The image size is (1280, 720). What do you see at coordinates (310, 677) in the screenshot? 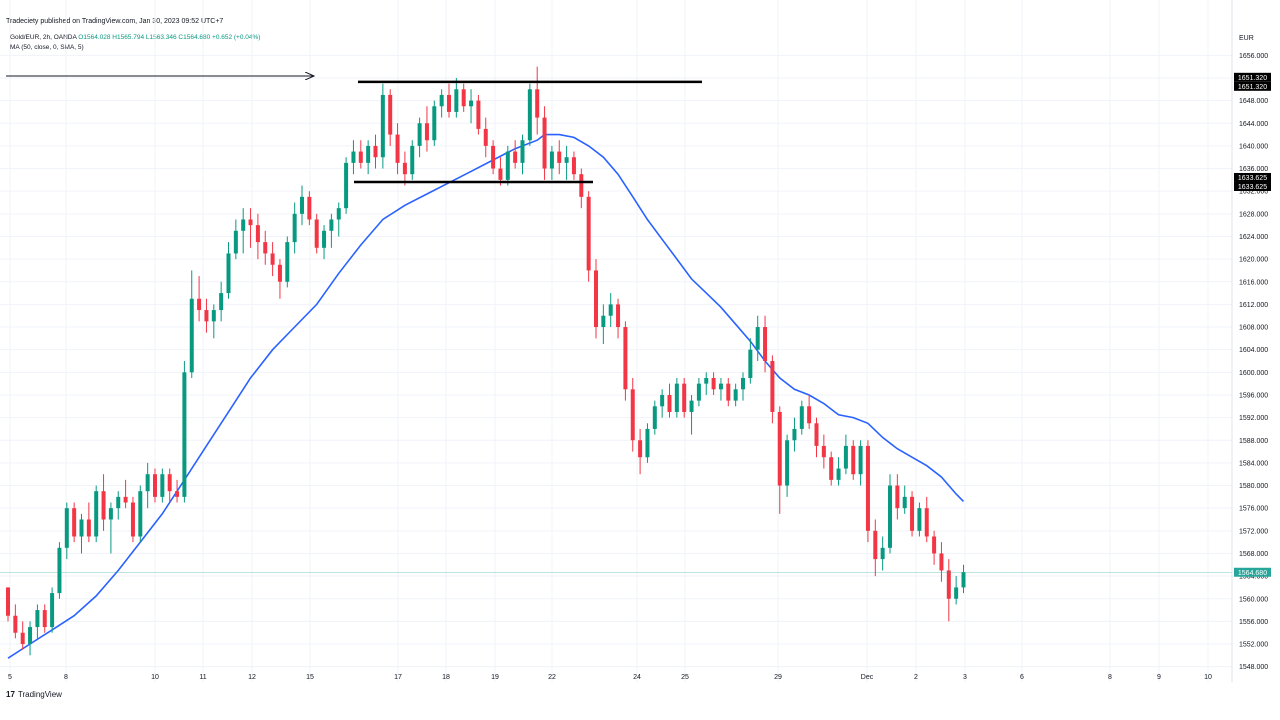
I see `time-tick-label: 15` at bounding box center [310, 677].